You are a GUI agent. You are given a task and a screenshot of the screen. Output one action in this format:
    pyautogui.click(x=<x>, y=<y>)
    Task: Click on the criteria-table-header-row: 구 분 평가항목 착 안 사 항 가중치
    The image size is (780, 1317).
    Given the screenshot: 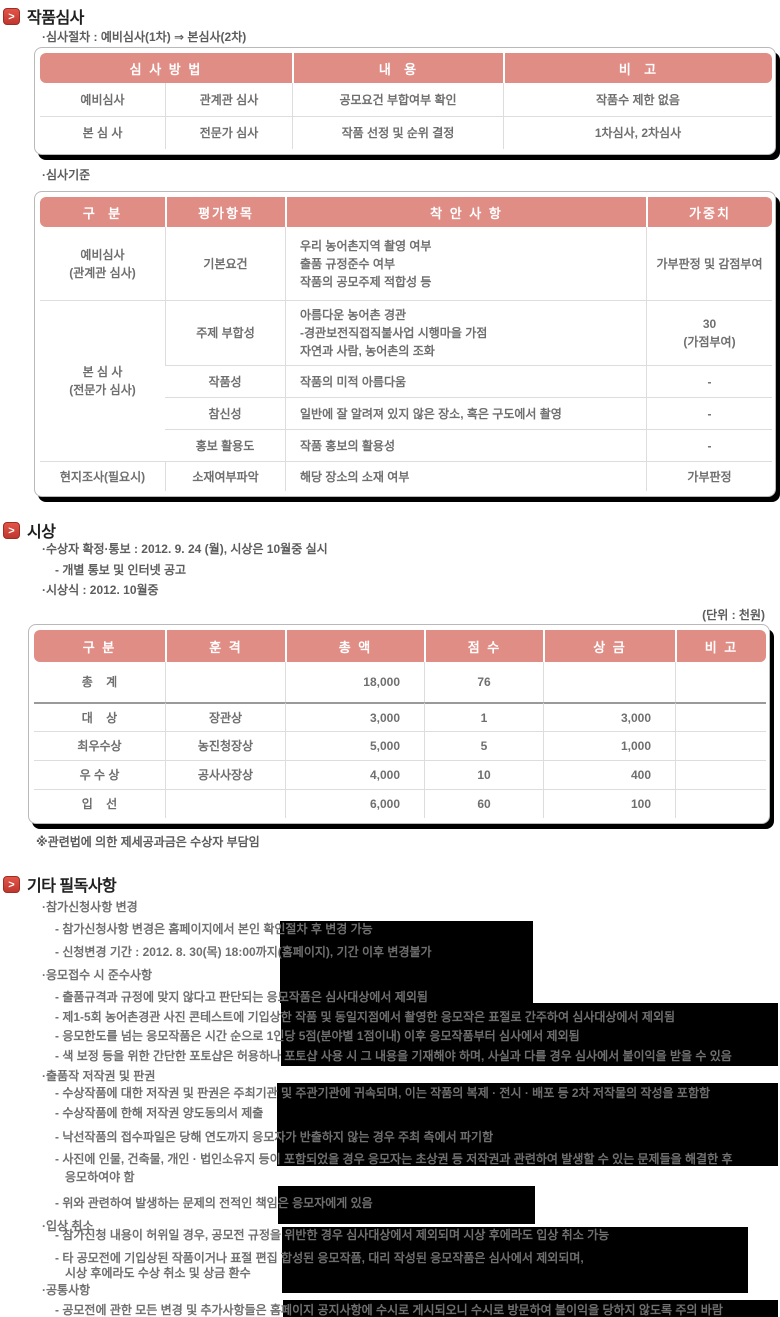 What is the action you would take?
    pyautogui.click(x=406, y=212)
    